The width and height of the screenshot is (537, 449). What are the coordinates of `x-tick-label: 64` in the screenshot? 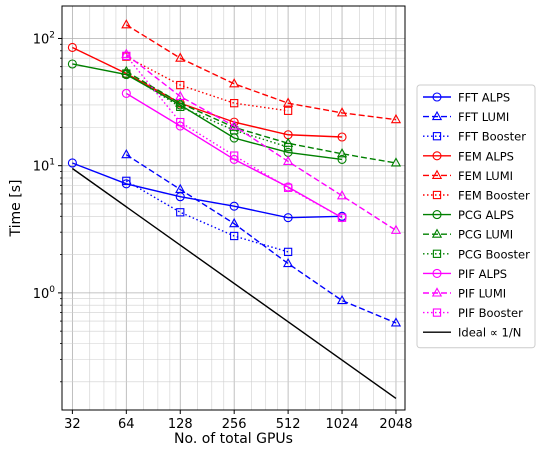 It's located at (126, 424).